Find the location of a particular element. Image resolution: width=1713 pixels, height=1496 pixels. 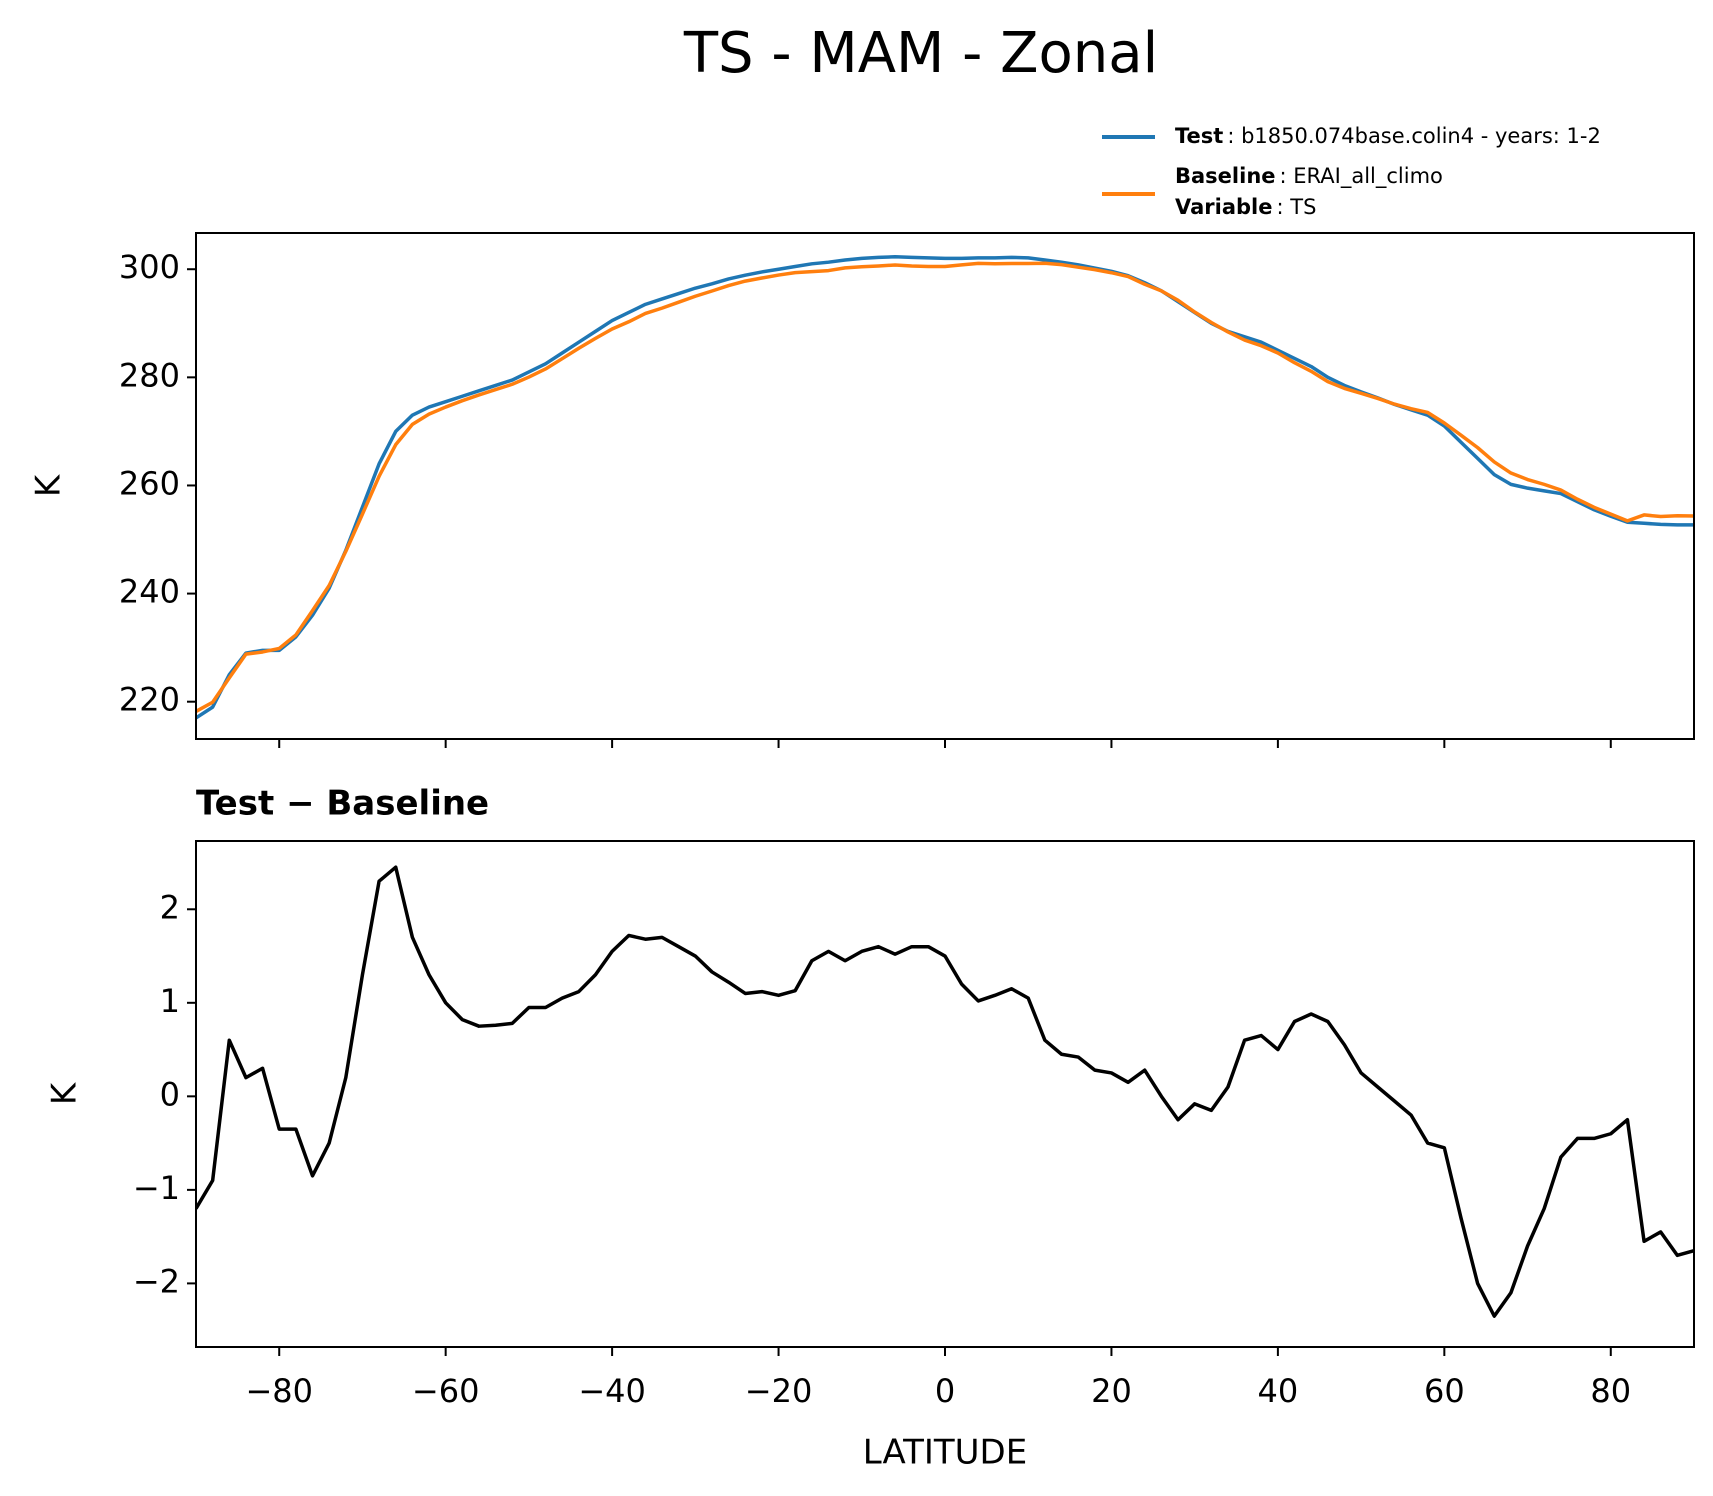

x-tick-label: 40 is located at coordinates (1278, 1391).